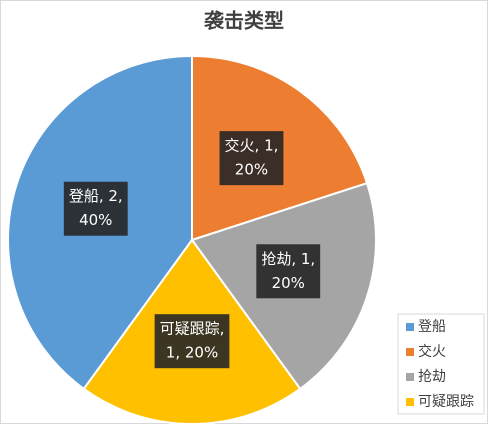  Describe the element at coordinates (95, 220) in the screenshot. I see `data-label-text: 40%` at that location.